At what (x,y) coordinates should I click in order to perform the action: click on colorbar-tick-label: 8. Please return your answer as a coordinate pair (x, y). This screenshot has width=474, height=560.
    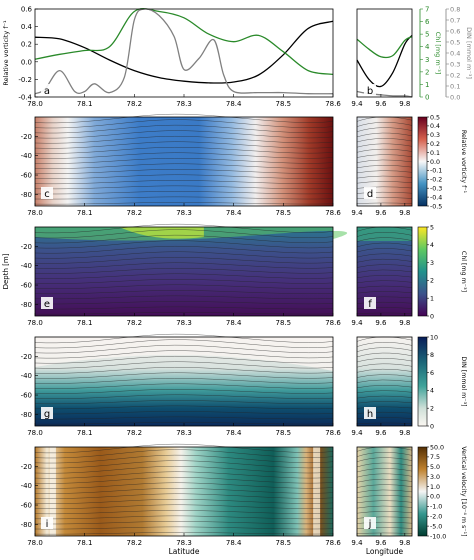
    Looking at the image, I should click on (432, 355).